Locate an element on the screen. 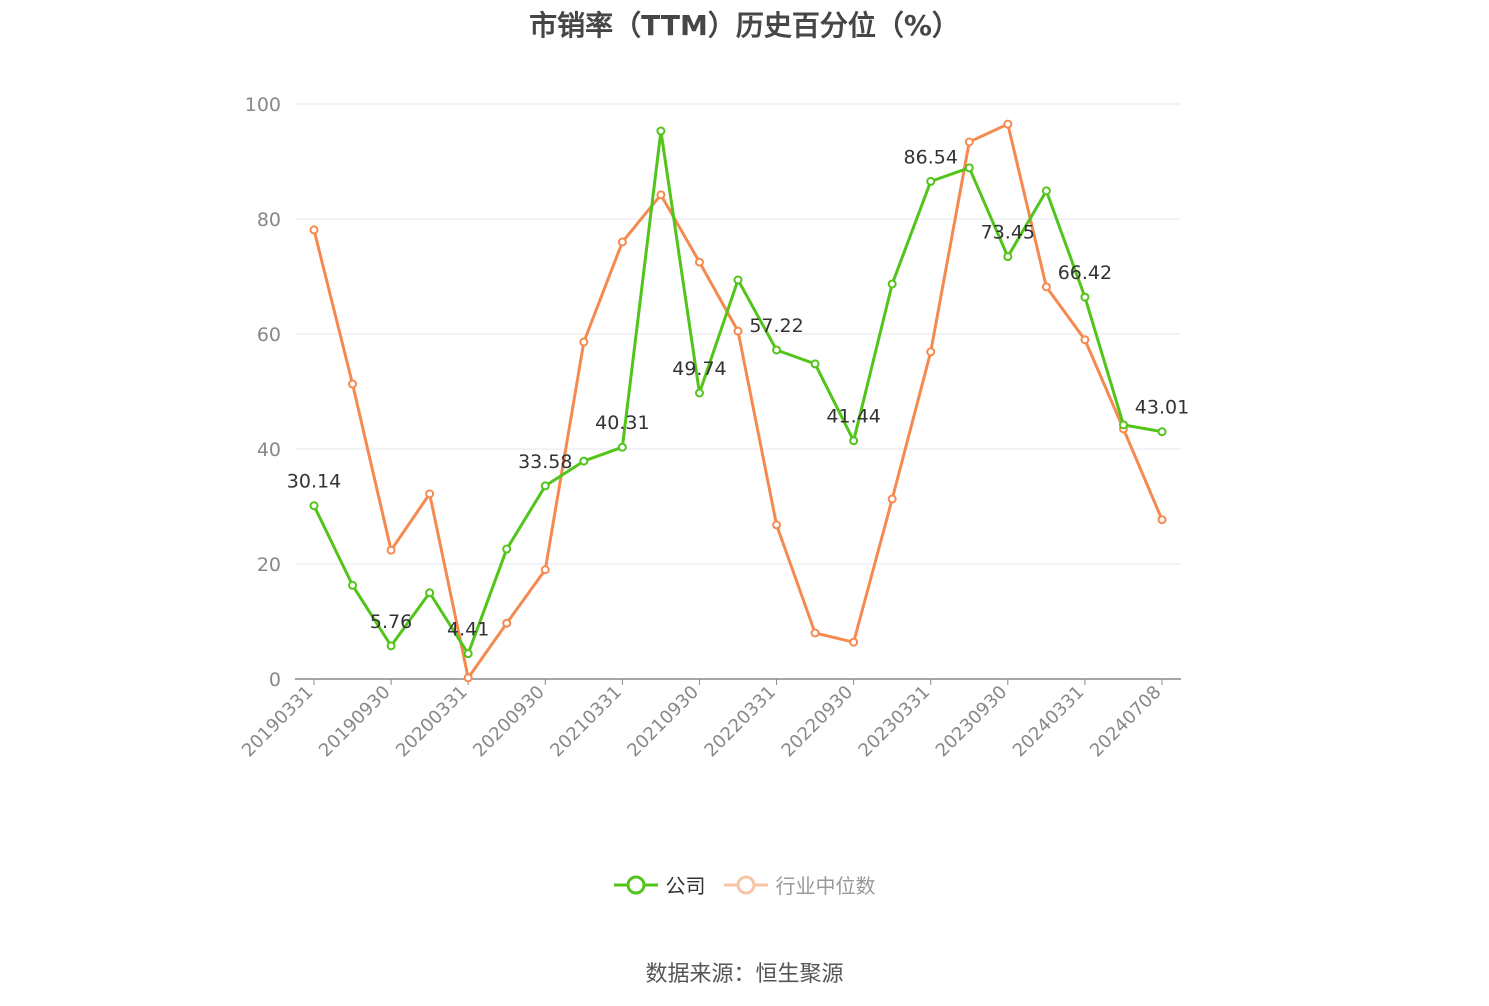 This screenshot has width=1489, height=1006. data-label: 41.44 is located at coordinates (853, 417).